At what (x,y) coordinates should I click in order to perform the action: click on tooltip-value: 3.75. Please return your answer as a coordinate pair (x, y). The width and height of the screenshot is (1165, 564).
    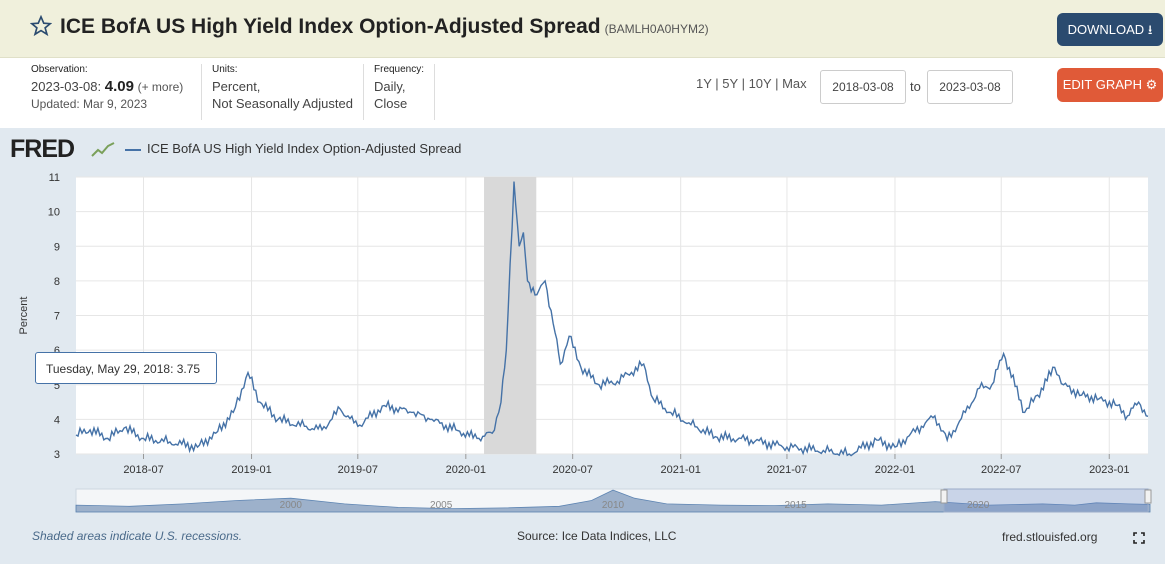
    Looking at the image, I should click on (188, 369).